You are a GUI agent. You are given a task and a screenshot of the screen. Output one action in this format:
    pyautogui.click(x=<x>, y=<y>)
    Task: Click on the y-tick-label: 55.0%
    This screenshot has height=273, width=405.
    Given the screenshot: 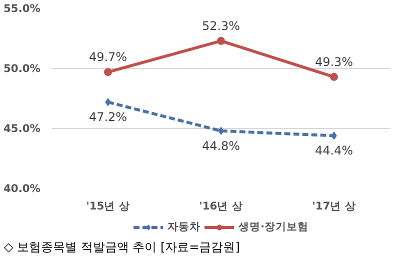 What is the action you would take?
    pyautogui.click(x=22, y=8)
    